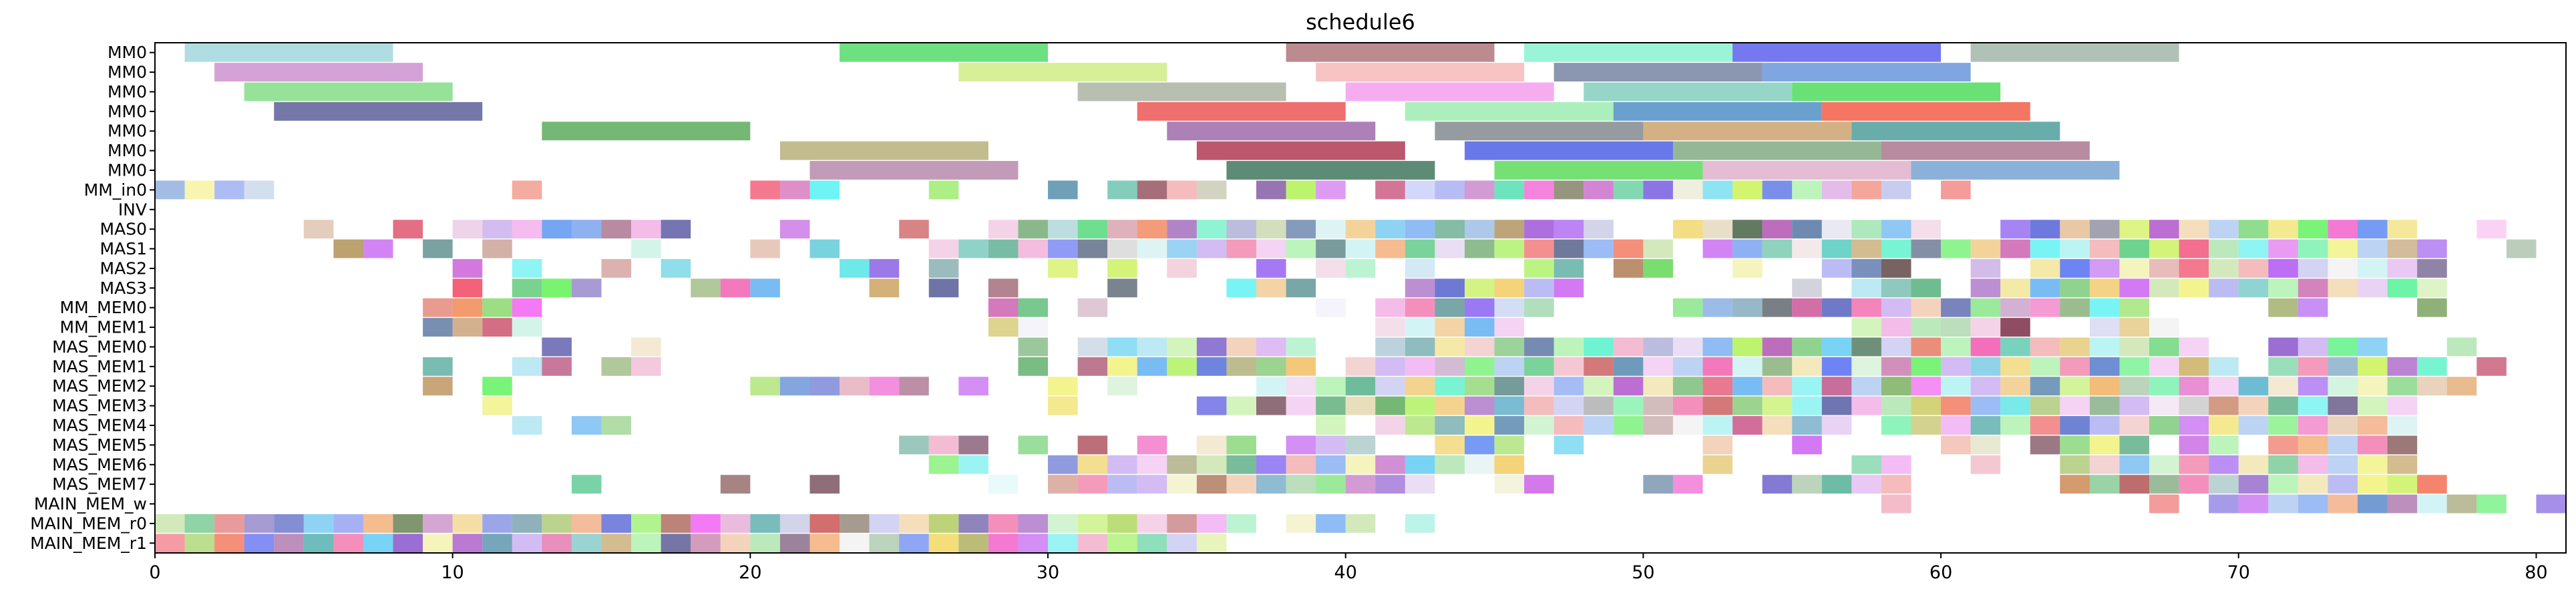  Describe the element at coordinates (132, 209) in the screenshot. I see `y-tick-label: INV` at that location.